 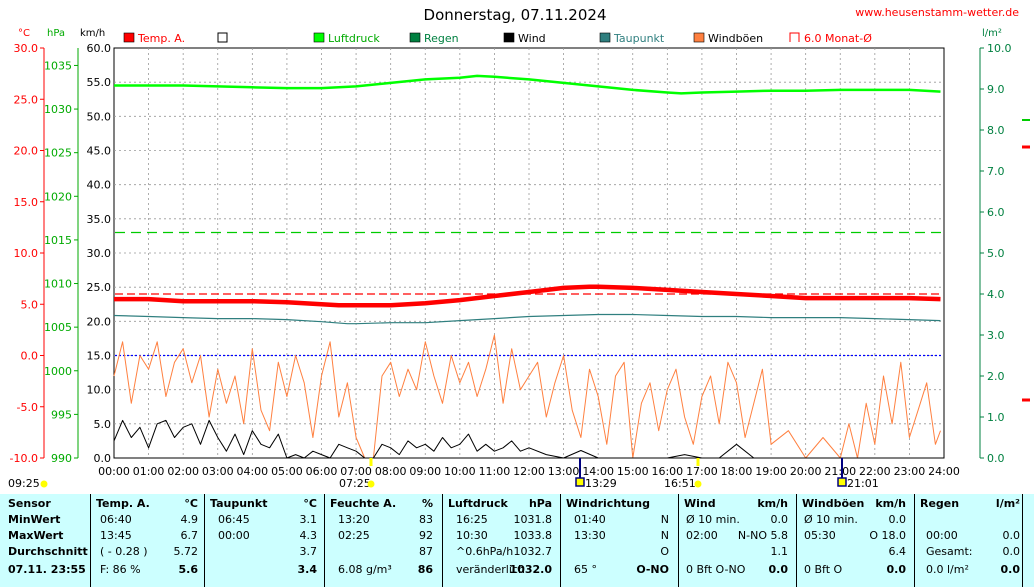 I want to click on table-header-label: Taupunkt, so click(x=239, y=503).